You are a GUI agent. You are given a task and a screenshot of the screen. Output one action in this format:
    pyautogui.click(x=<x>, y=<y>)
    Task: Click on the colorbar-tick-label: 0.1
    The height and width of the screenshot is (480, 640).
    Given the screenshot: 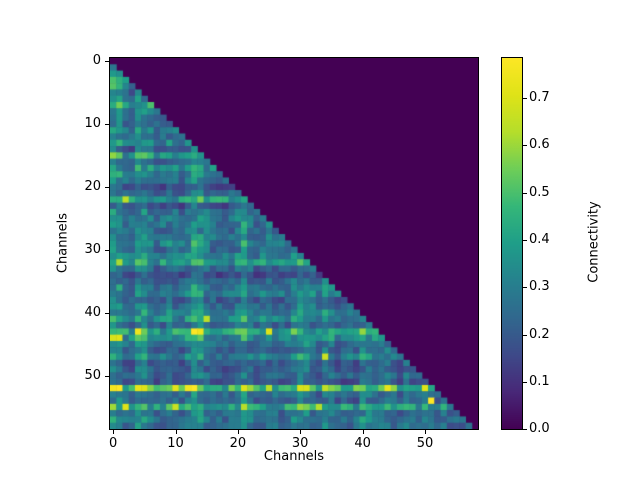 What is the action you would take?
    pyautogui.click(x=539, y=381)
    